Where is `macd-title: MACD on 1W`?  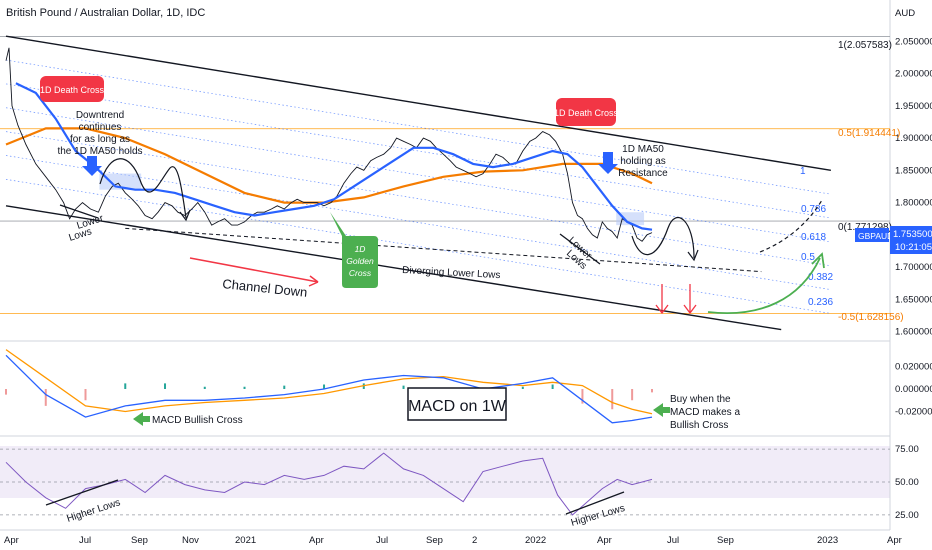
macd-title: MACD on 1W is located at coordinates (457, 406).